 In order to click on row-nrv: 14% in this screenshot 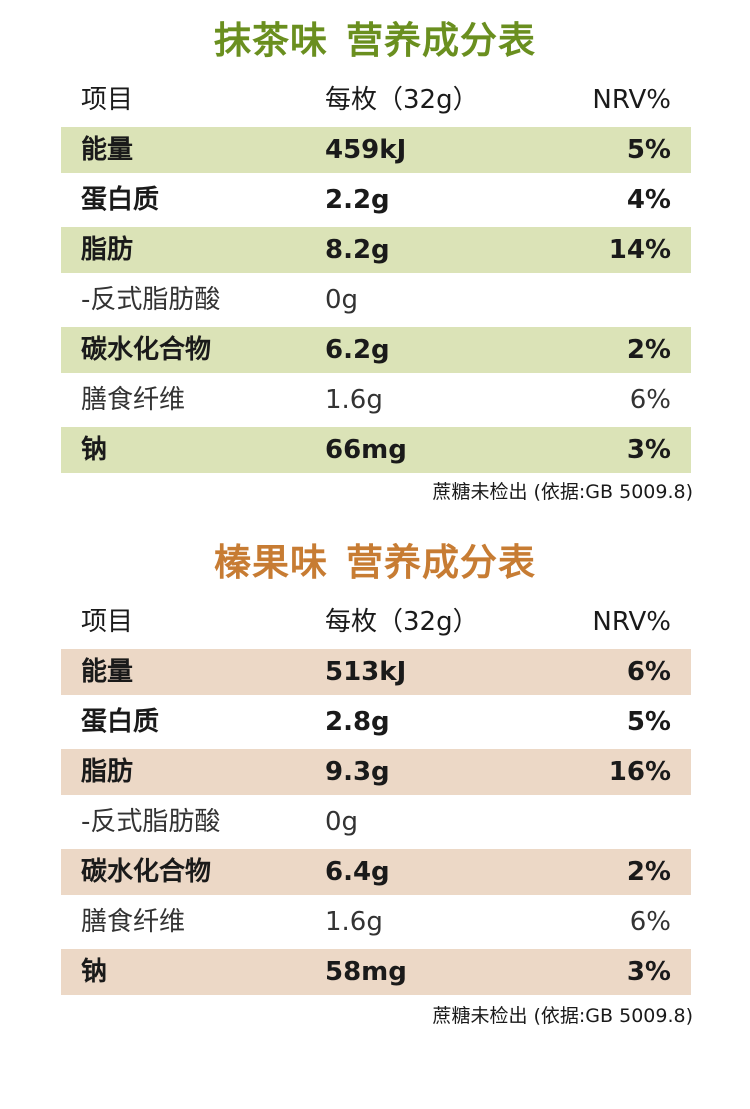, I will do `click(639, 250)`.